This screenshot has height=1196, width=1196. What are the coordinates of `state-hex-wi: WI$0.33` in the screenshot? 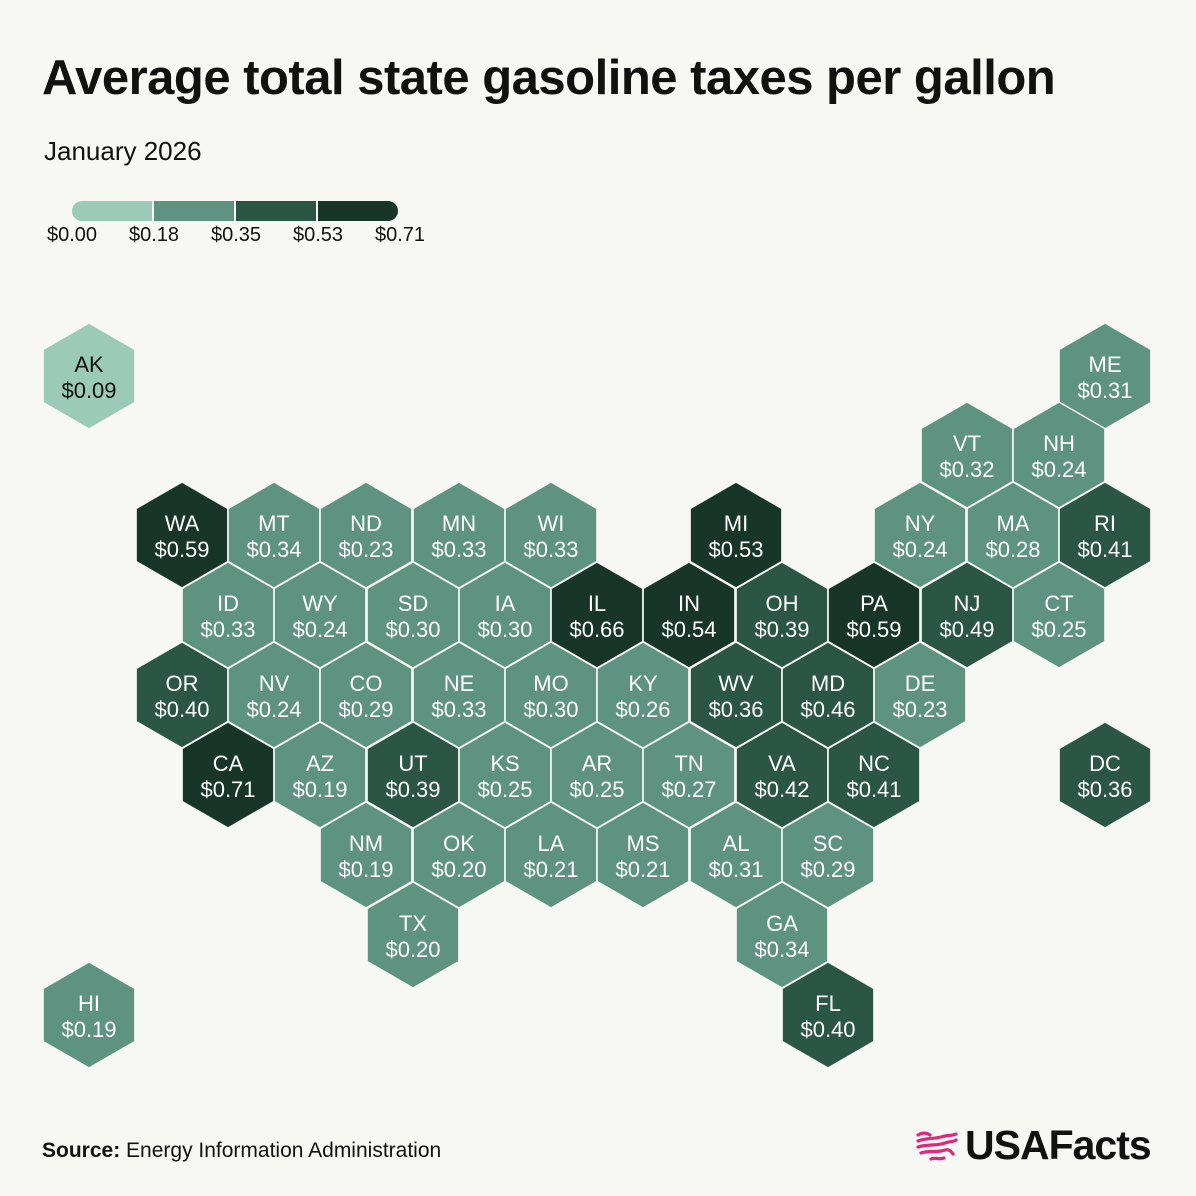 It's located at (551, 535).